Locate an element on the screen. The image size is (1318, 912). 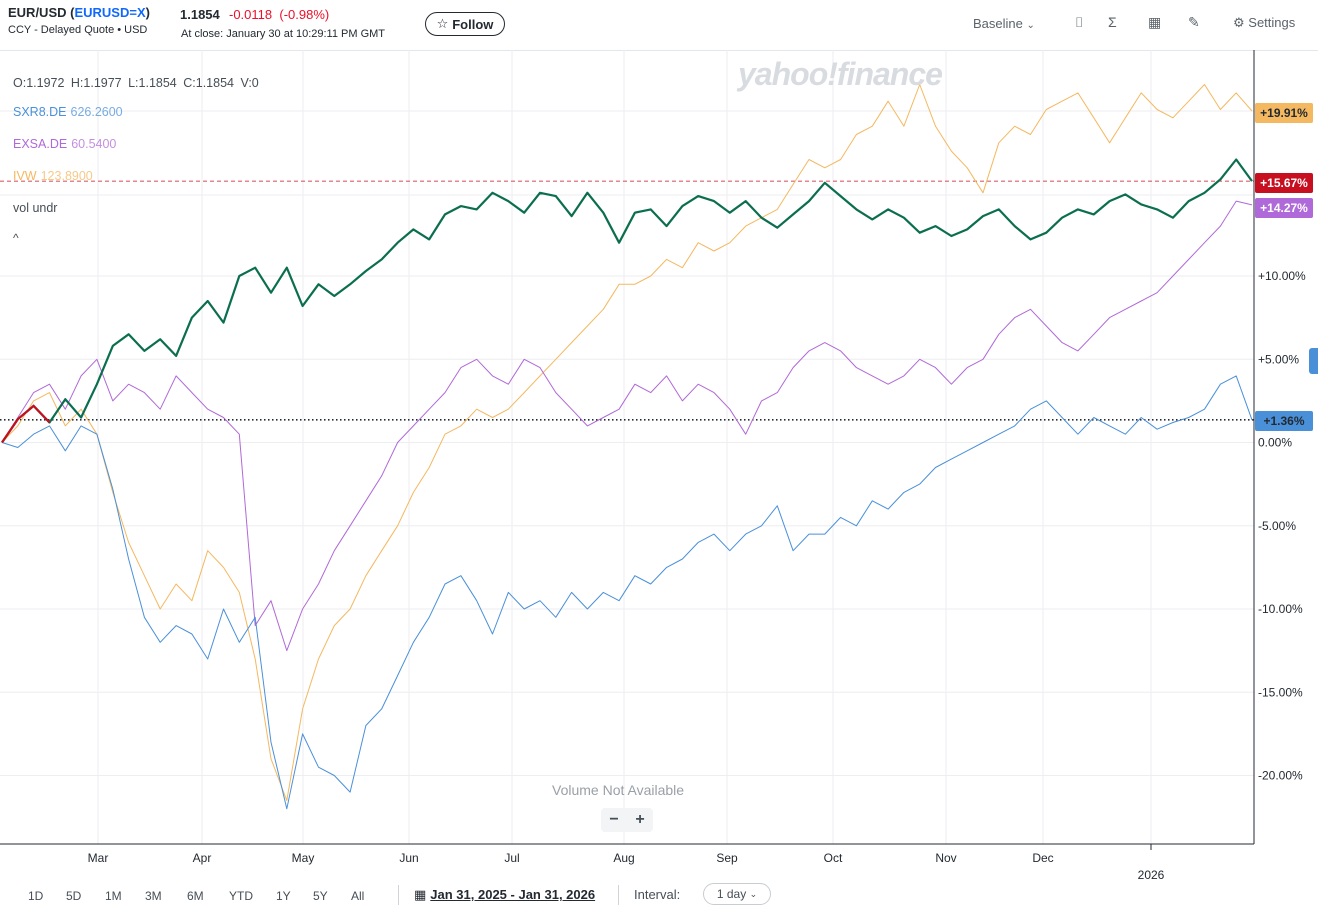
legend-symbol: SXR8.DE is located at coordinates (40, 112).